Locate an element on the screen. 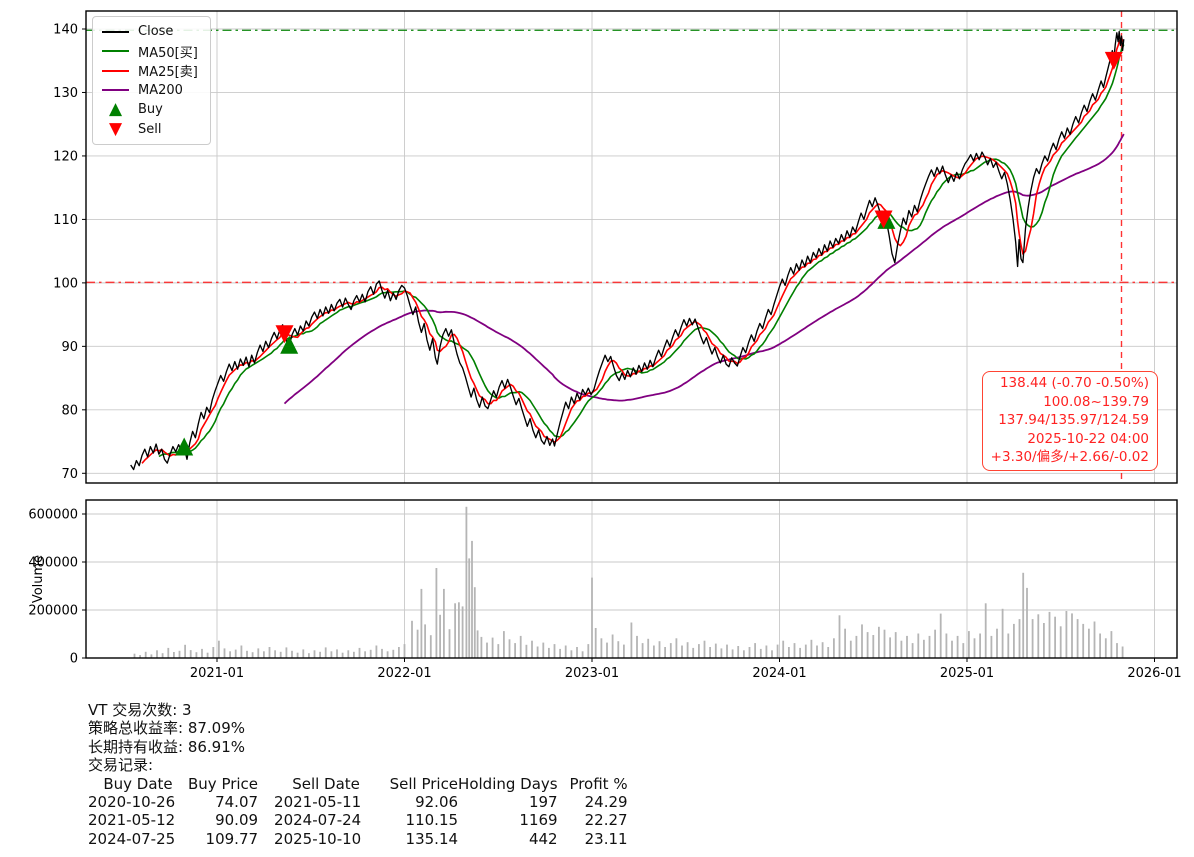  x-tick-label: 2025-01 is located at coordinates (967, 673).